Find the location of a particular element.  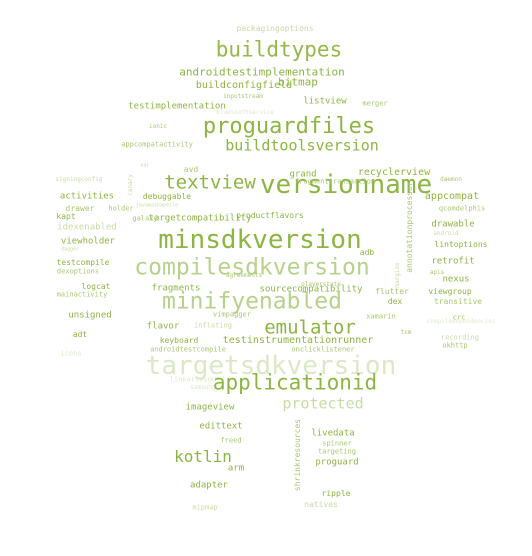

cloud-word: adapter is located at coordinates (209, 485).